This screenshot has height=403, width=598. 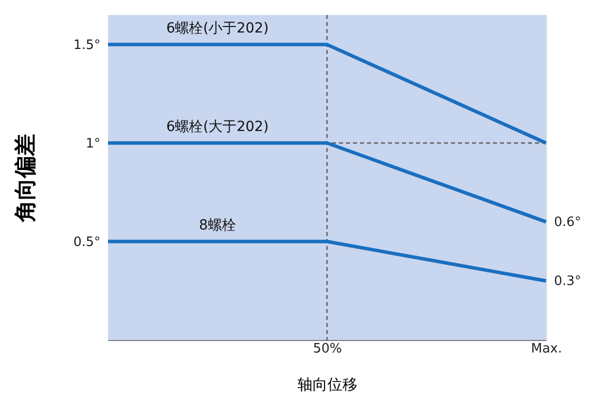 I want to click on y-tick-label: 0.5°, so click(x=86, y=242).